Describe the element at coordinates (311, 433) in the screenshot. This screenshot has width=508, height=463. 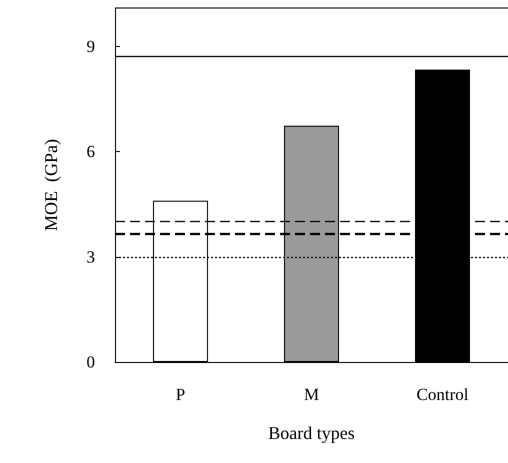
I see `x-axis-title: Board types` at that location.